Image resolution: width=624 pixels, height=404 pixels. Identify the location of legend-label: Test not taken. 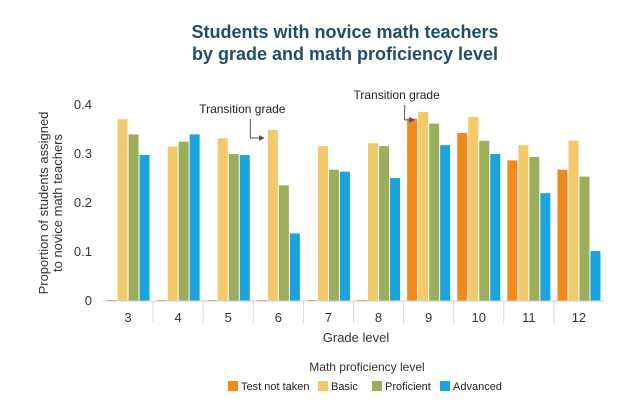
(275, 387).